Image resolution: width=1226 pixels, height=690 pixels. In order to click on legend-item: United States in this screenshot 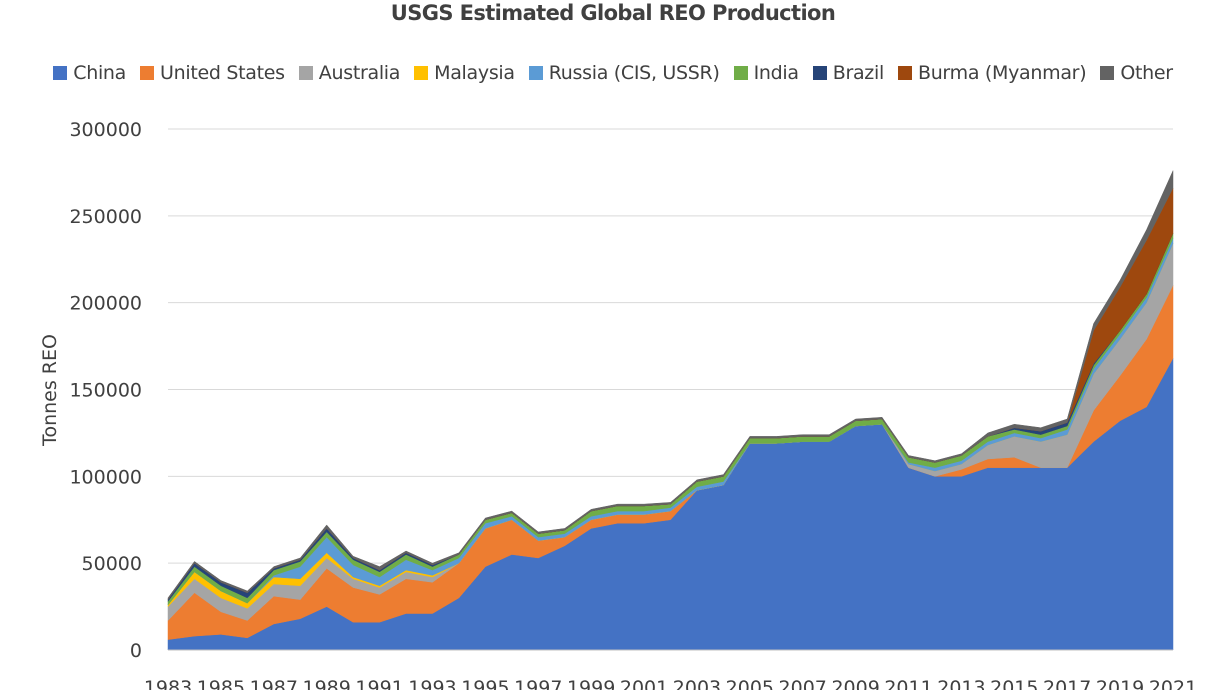, I will do `click(212, 73)`.